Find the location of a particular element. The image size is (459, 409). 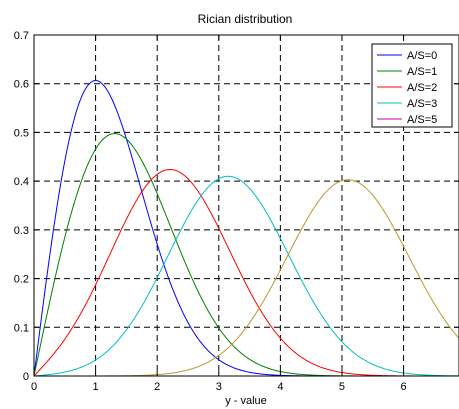

x-tick-label: 3 is located at coordinates (219, 387).